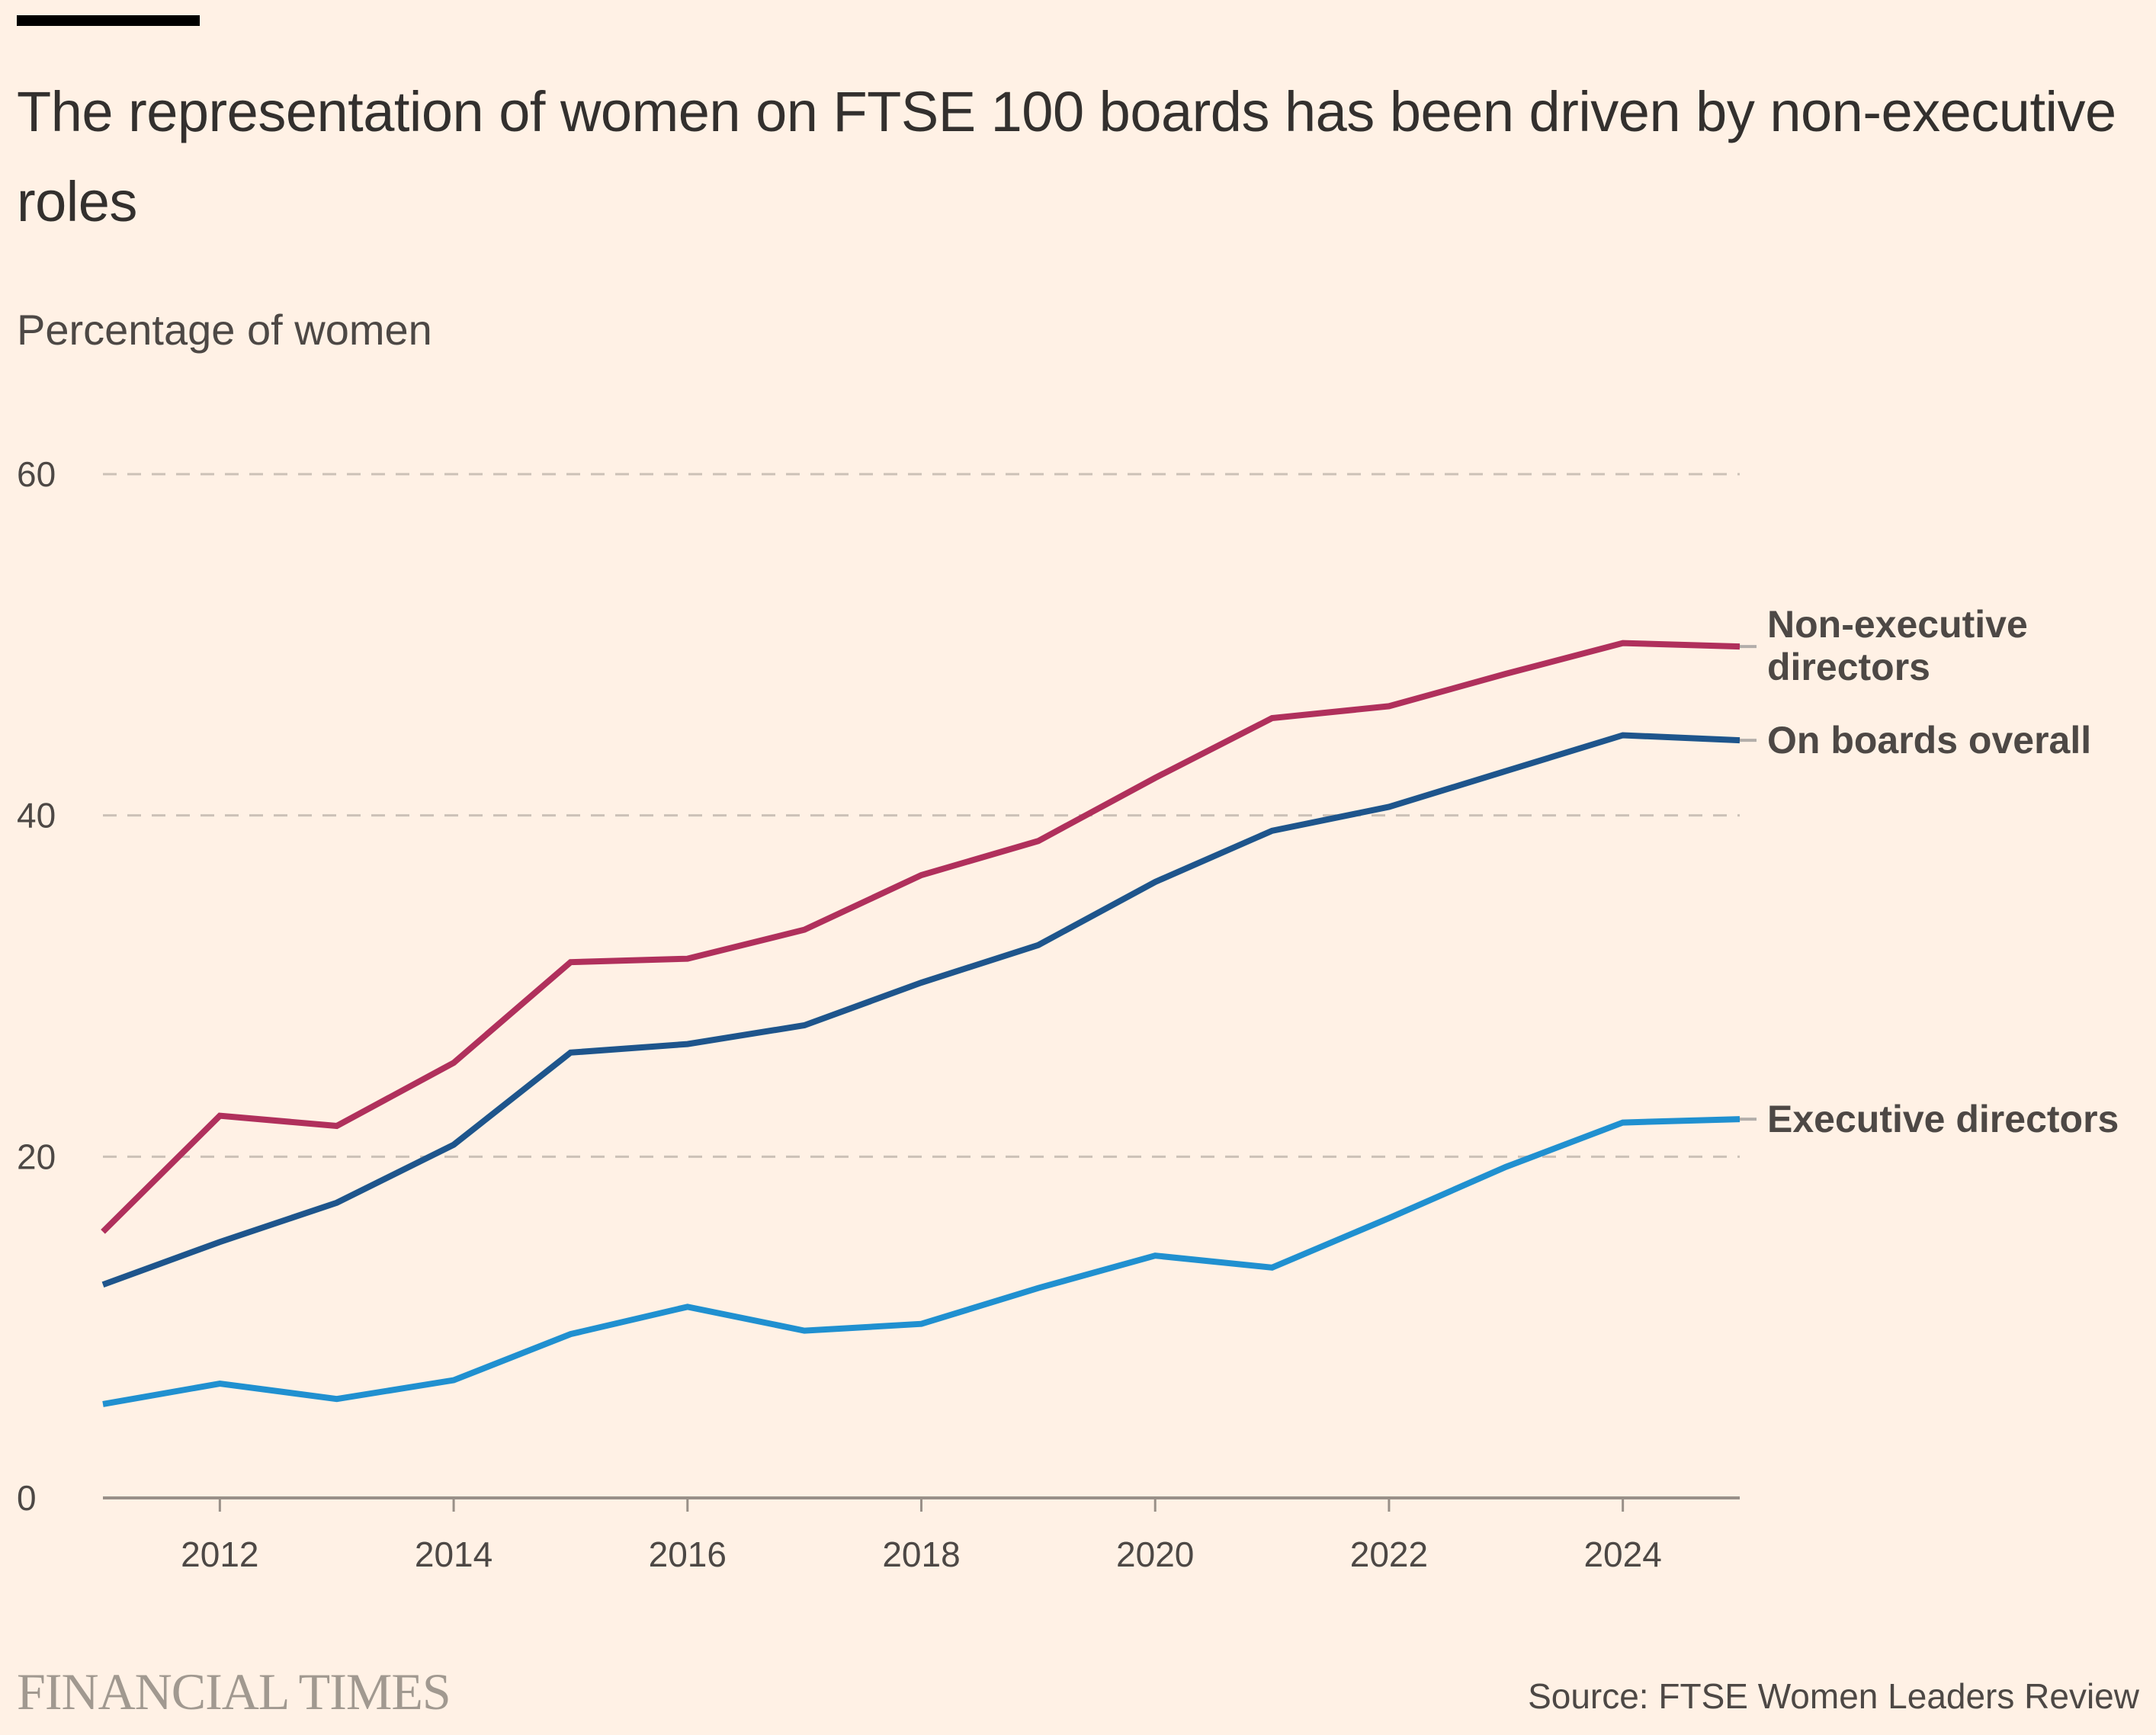 This screenshot has width=2156, height=1735. What do you see at coordinates (1929, 740) in the screenshot?
I see `series-label-overall: On boards overall` at bounding box center [1929, 740].